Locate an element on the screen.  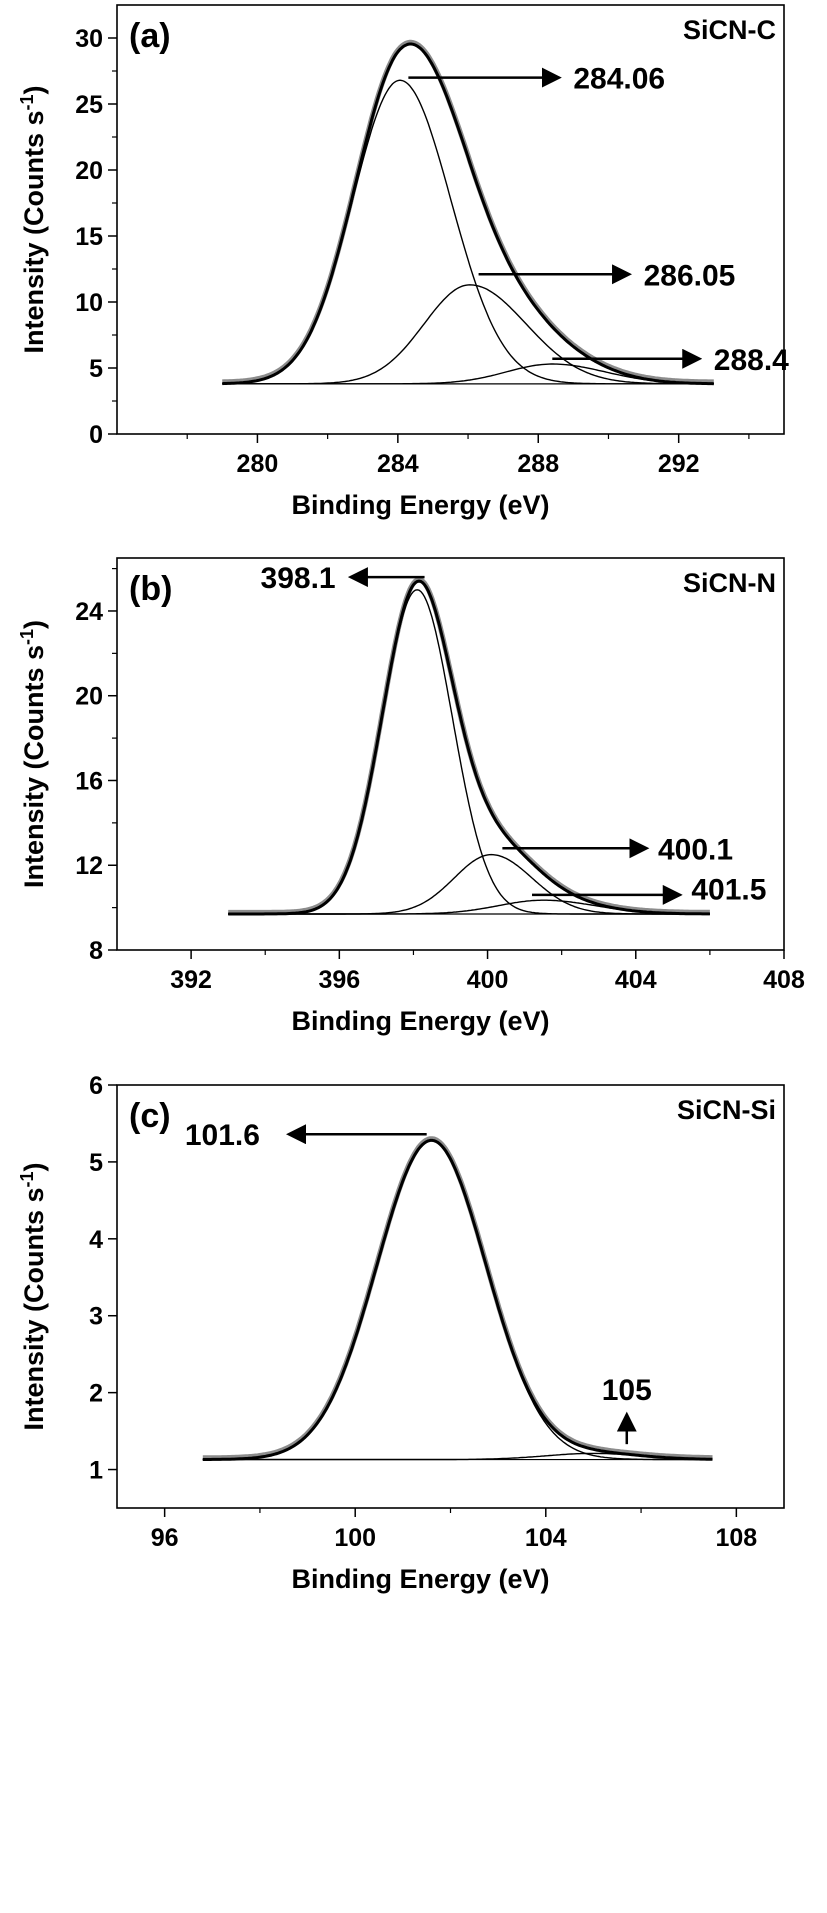
y-tick-label: 2 is located at coordinates (96, 1394).